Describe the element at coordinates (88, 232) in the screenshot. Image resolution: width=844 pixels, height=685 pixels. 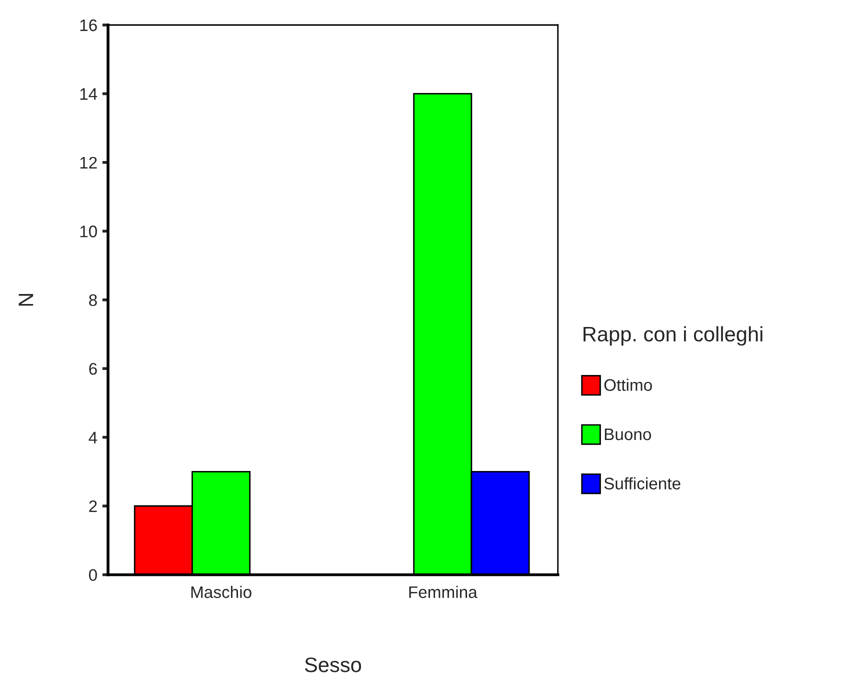
I see `y-tick-label: 10` at that location.